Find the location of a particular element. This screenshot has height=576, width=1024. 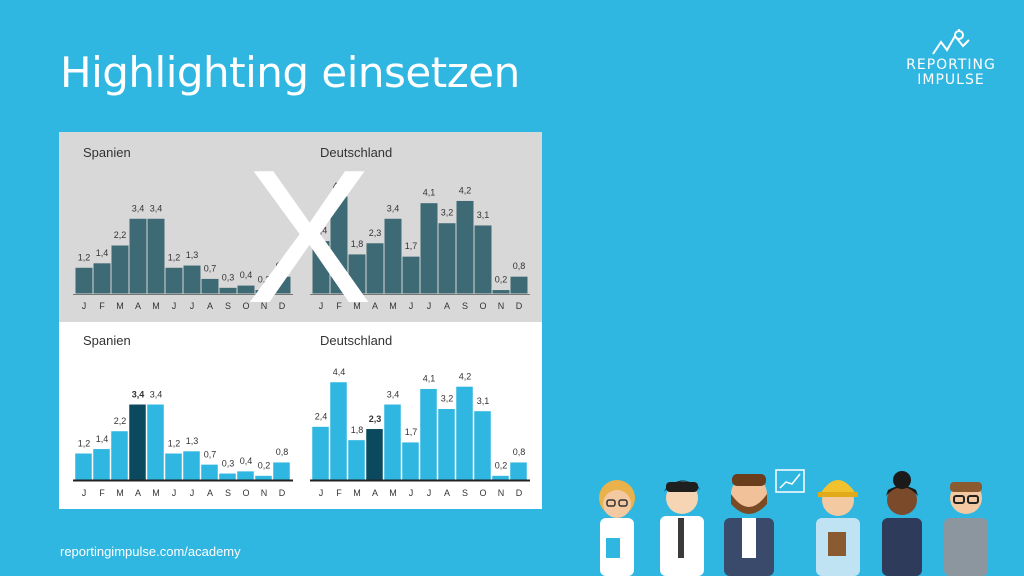

reporting-impulse-logo: REPORTING IMPULSE is located at coordinates (951, 63).